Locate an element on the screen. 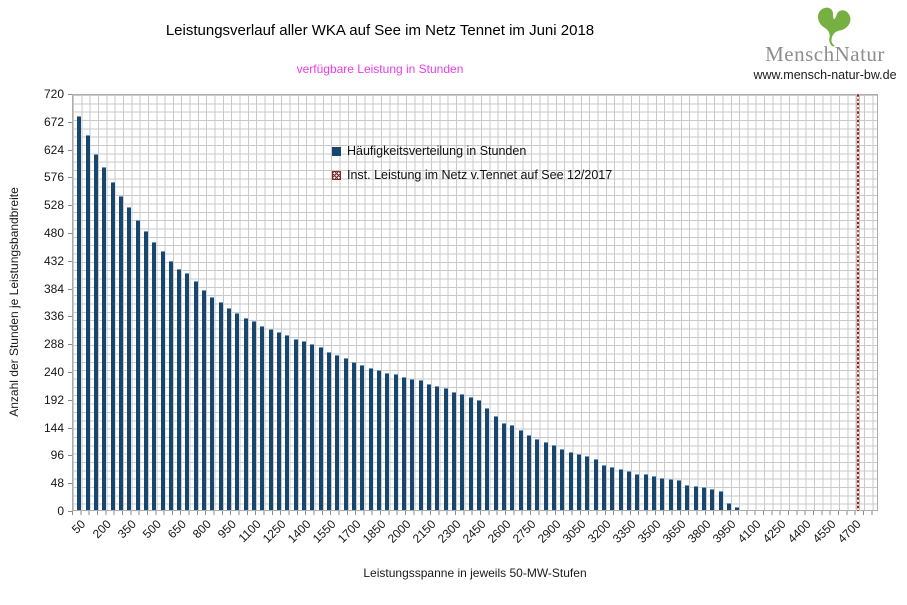 The height and width of the screenshot is (605, 907). y-axis-tick-label: 96 is located at coordinates (57, 455).